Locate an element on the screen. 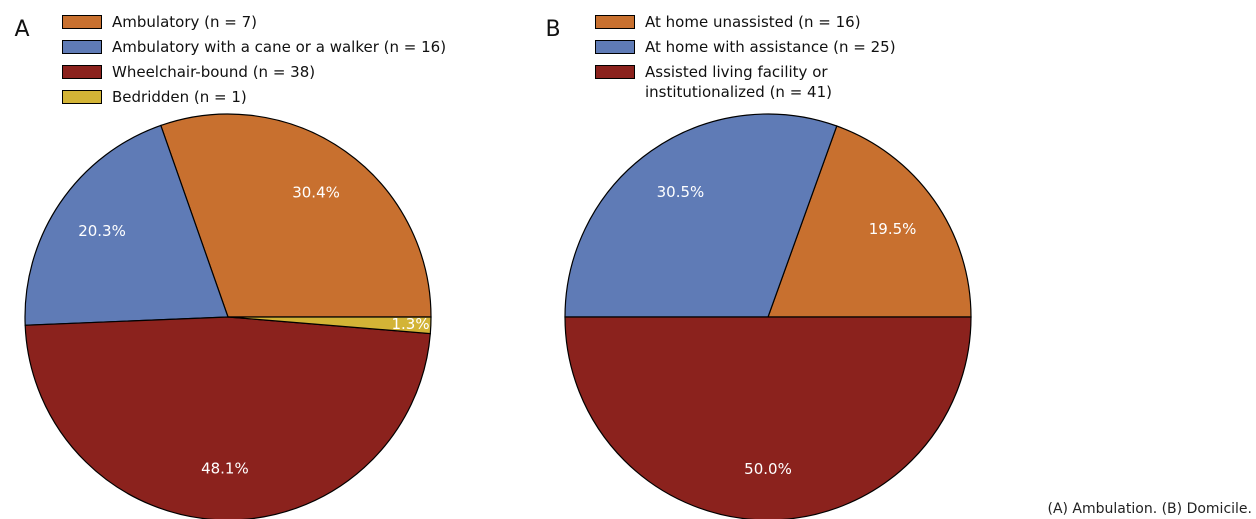  legend-label: At home unassisted (n = 16) is located at coordinates (753, 22).